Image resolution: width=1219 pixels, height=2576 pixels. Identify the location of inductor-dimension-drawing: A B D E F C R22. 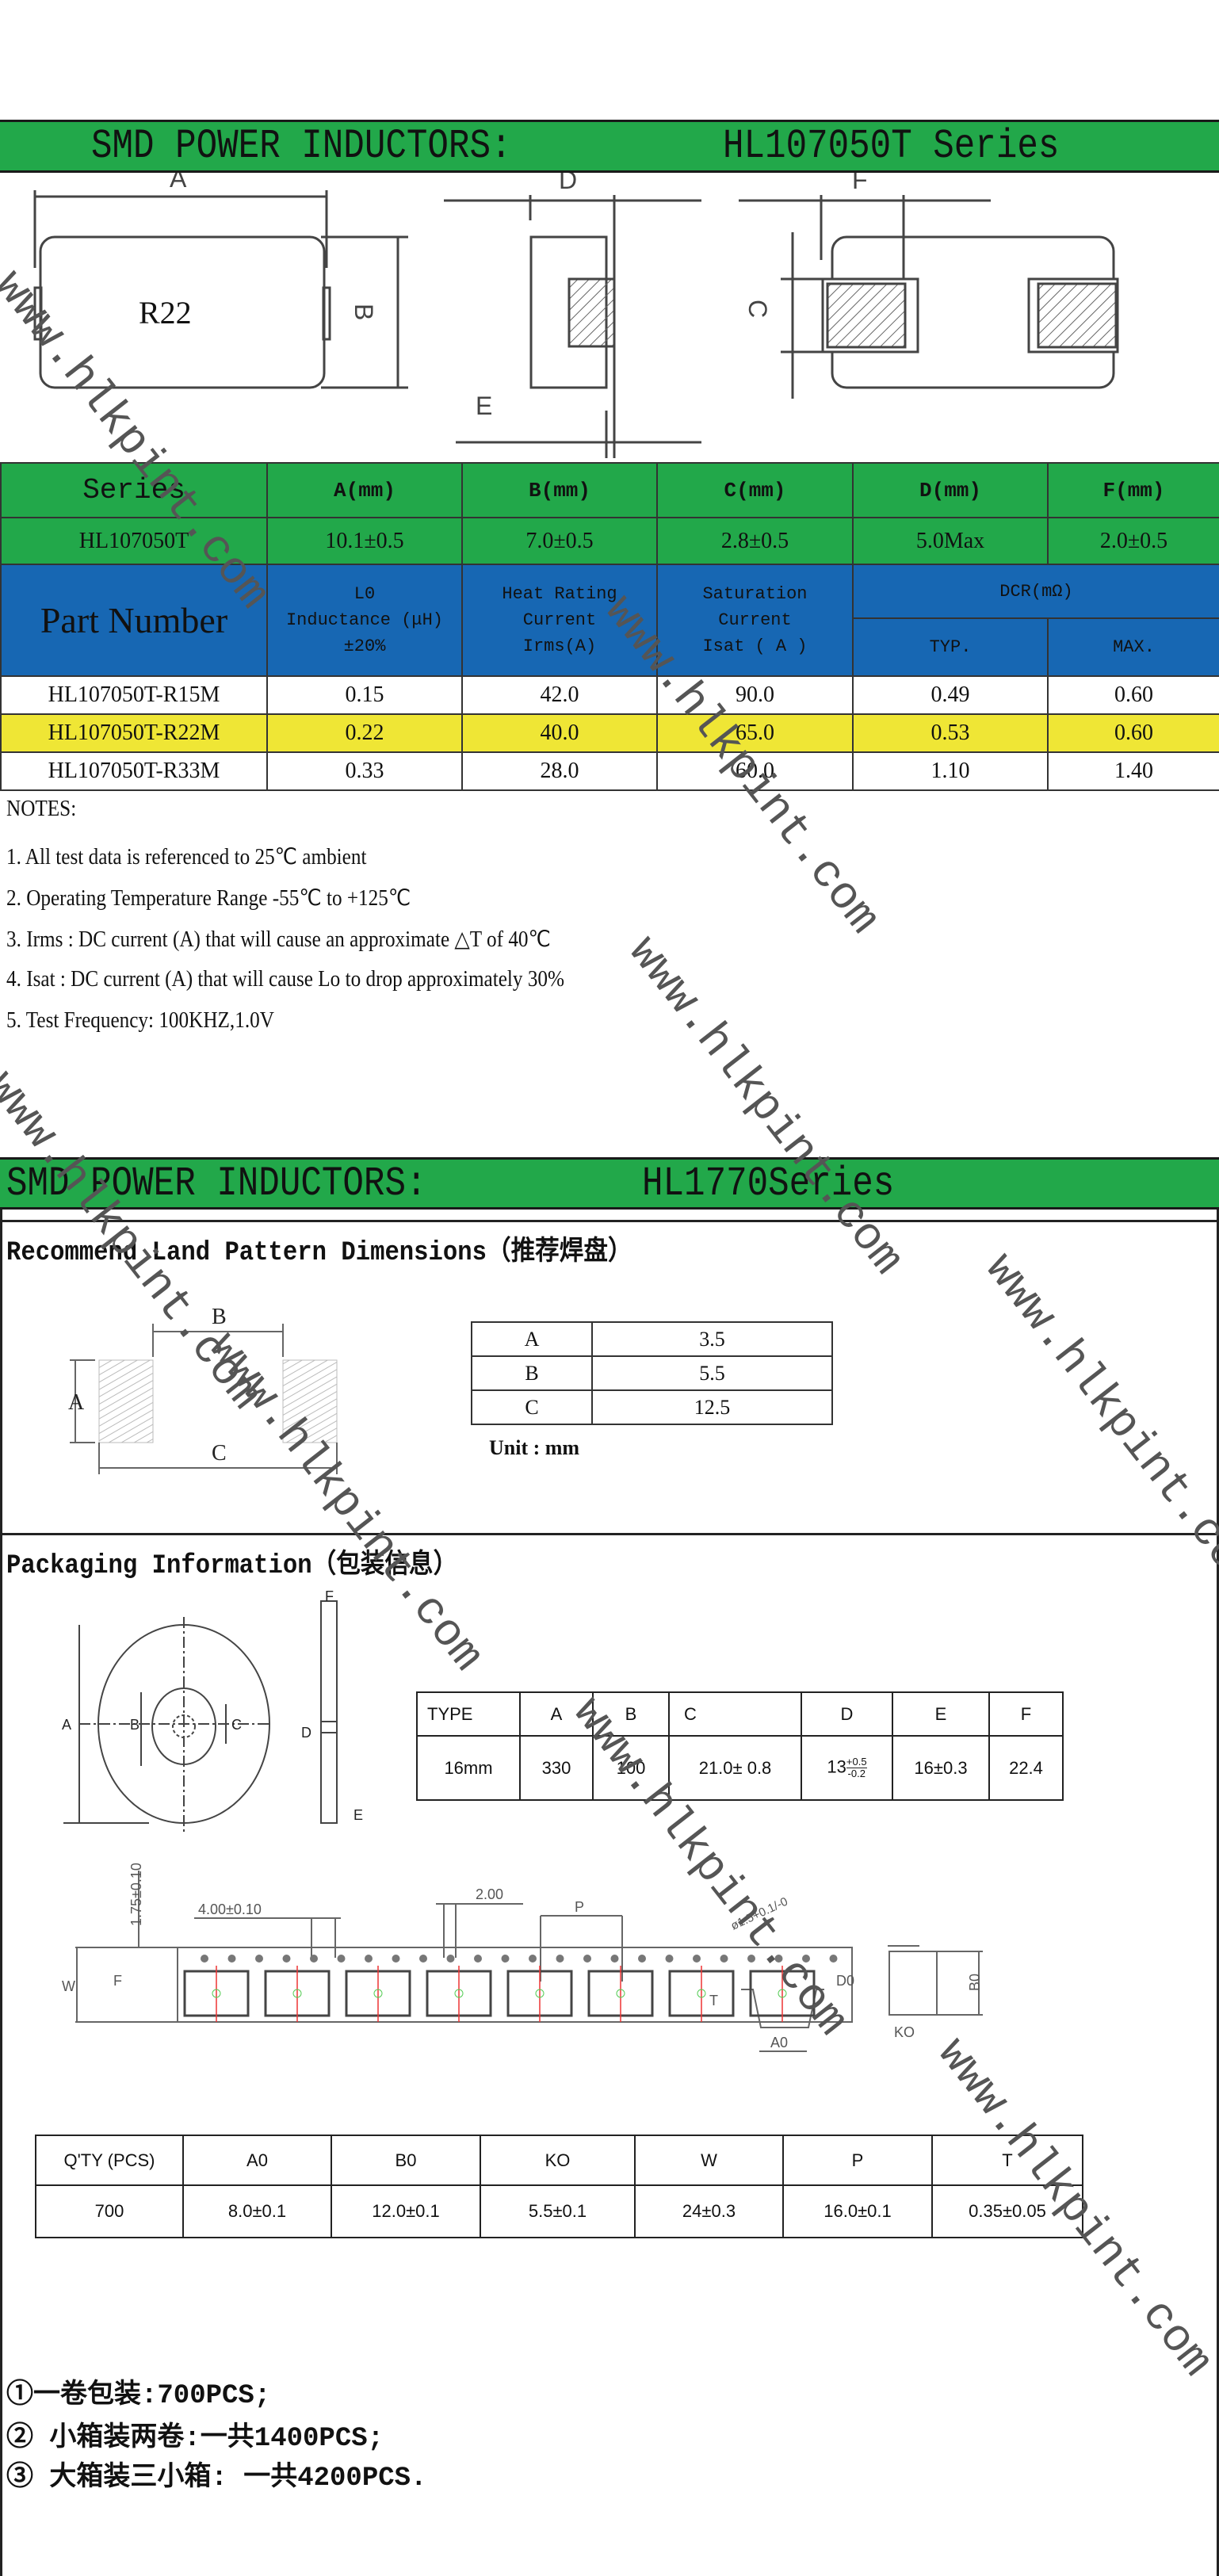
(576, 315).